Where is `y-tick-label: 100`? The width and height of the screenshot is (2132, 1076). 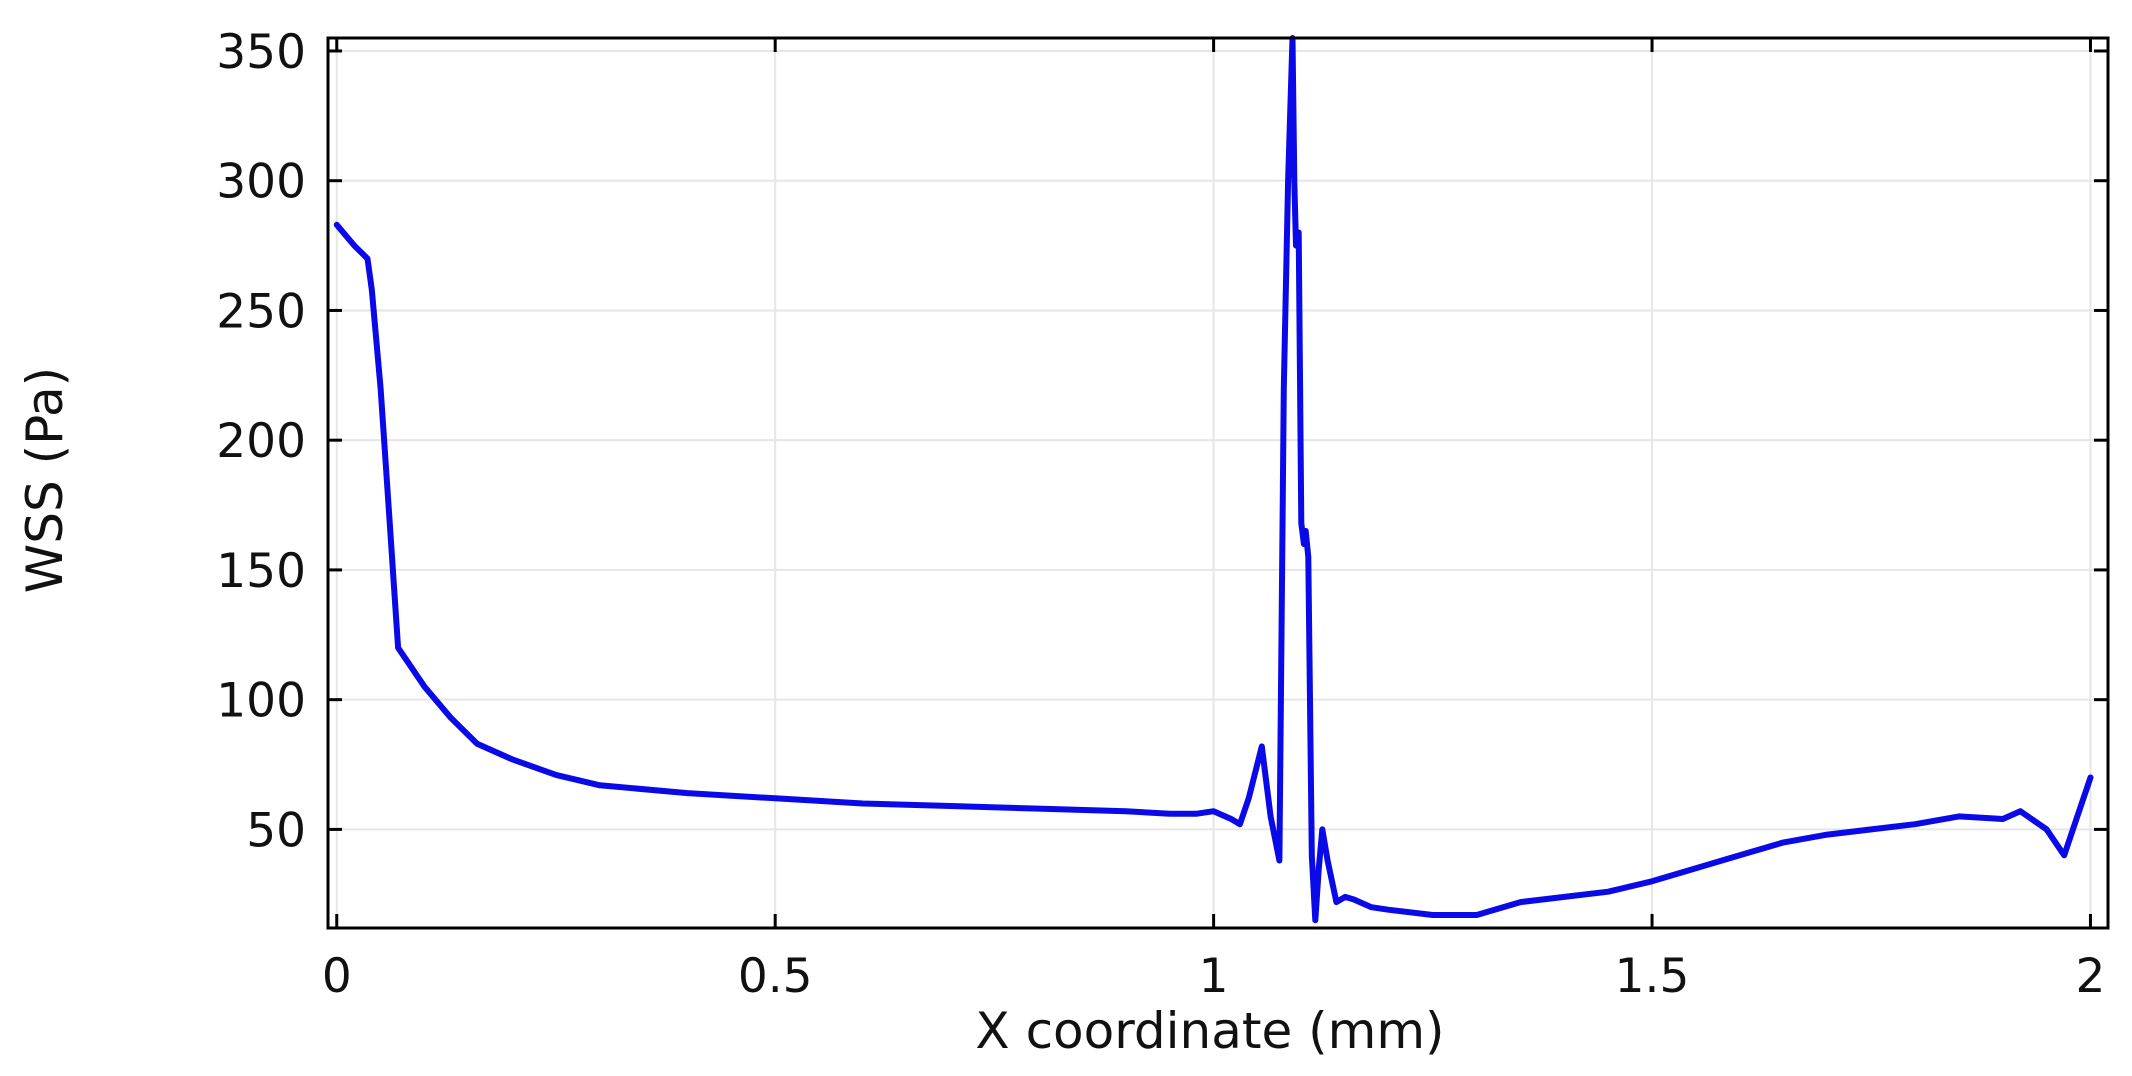 y-tick-label: 100 is located at coordinates (261, 701).